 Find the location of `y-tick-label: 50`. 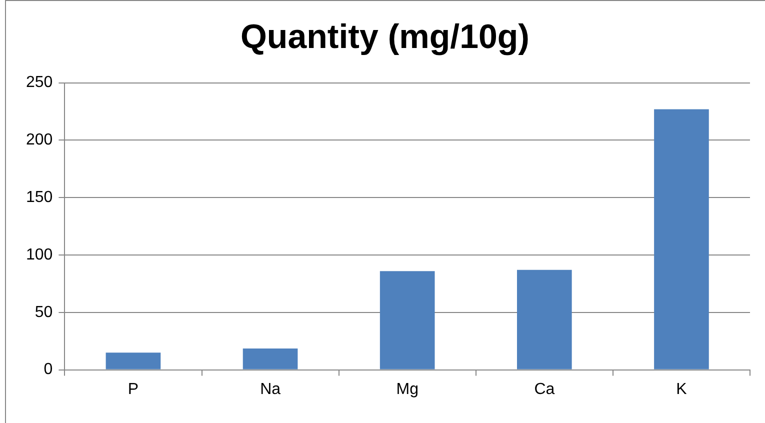

y-tick-label: 50 is located at coordinates (43, 312).